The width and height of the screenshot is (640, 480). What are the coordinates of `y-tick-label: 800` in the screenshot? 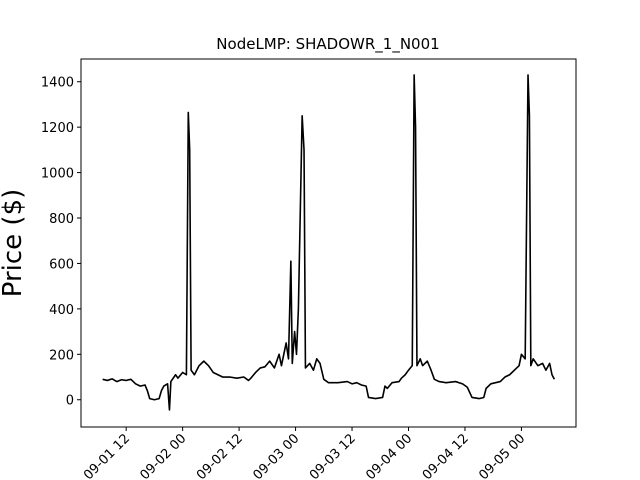 It's located at (61, 219).